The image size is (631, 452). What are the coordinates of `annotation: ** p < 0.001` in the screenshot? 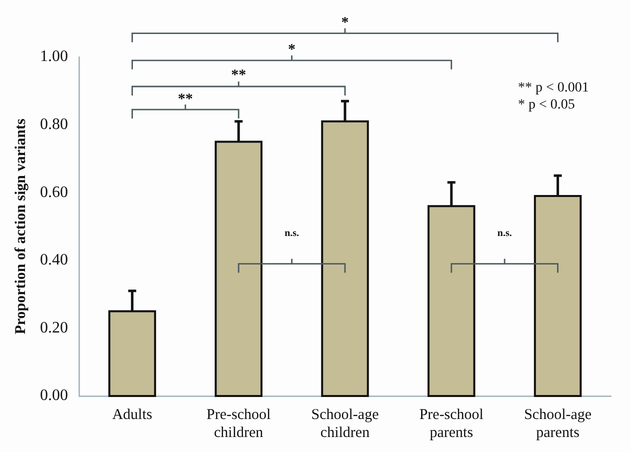 It's located at (553, 88).